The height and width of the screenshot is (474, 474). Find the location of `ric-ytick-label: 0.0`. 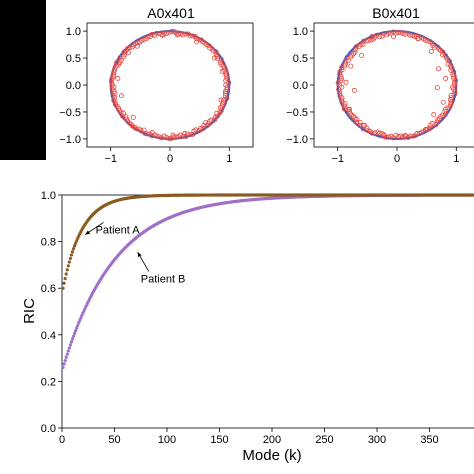

ric-ytick-label: 0.0 is located at coordinates (48, 429).